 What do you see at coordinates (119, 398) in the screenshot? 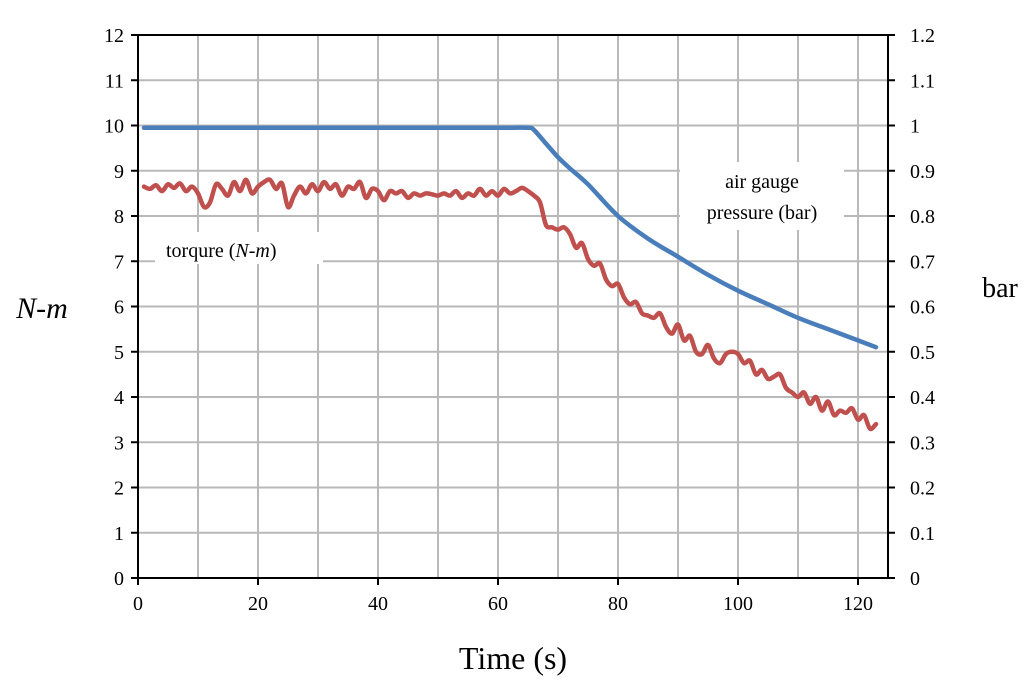
I see `y-left-tick-label: 4` at bounding box center [119, 398].